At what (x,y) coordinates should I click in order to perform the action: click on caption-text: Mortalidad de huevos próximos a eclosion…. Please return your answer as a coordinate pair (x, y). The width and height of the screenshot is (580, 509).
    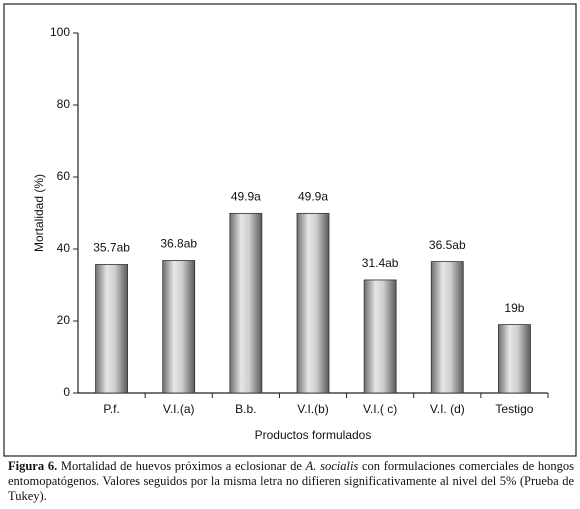
    Looking at the image, I should click on (181, 466).